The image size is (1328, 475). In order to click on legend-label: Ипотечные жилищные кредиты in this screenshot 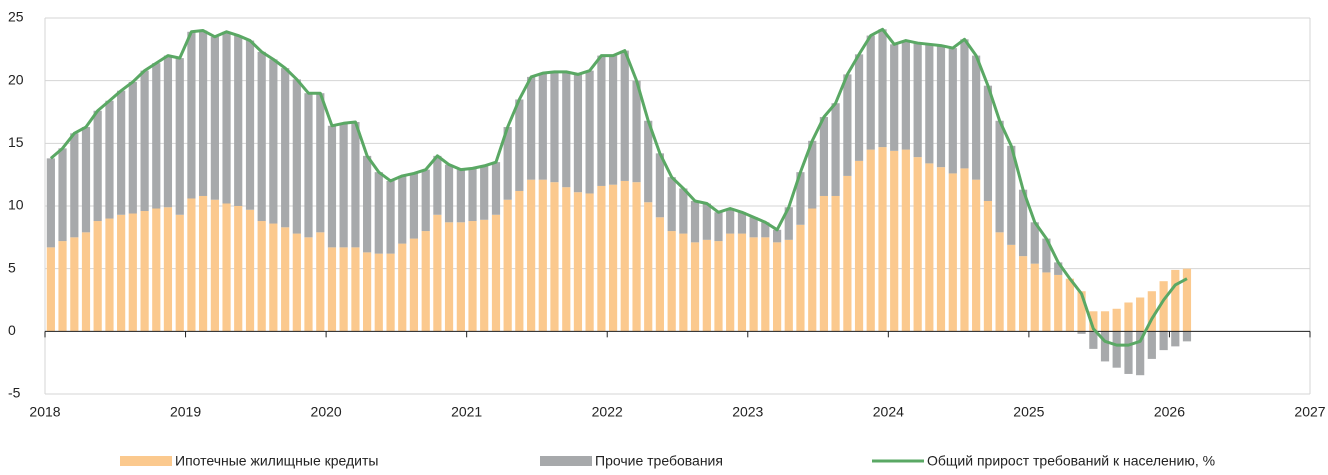, I will do `click(276, 461)`.